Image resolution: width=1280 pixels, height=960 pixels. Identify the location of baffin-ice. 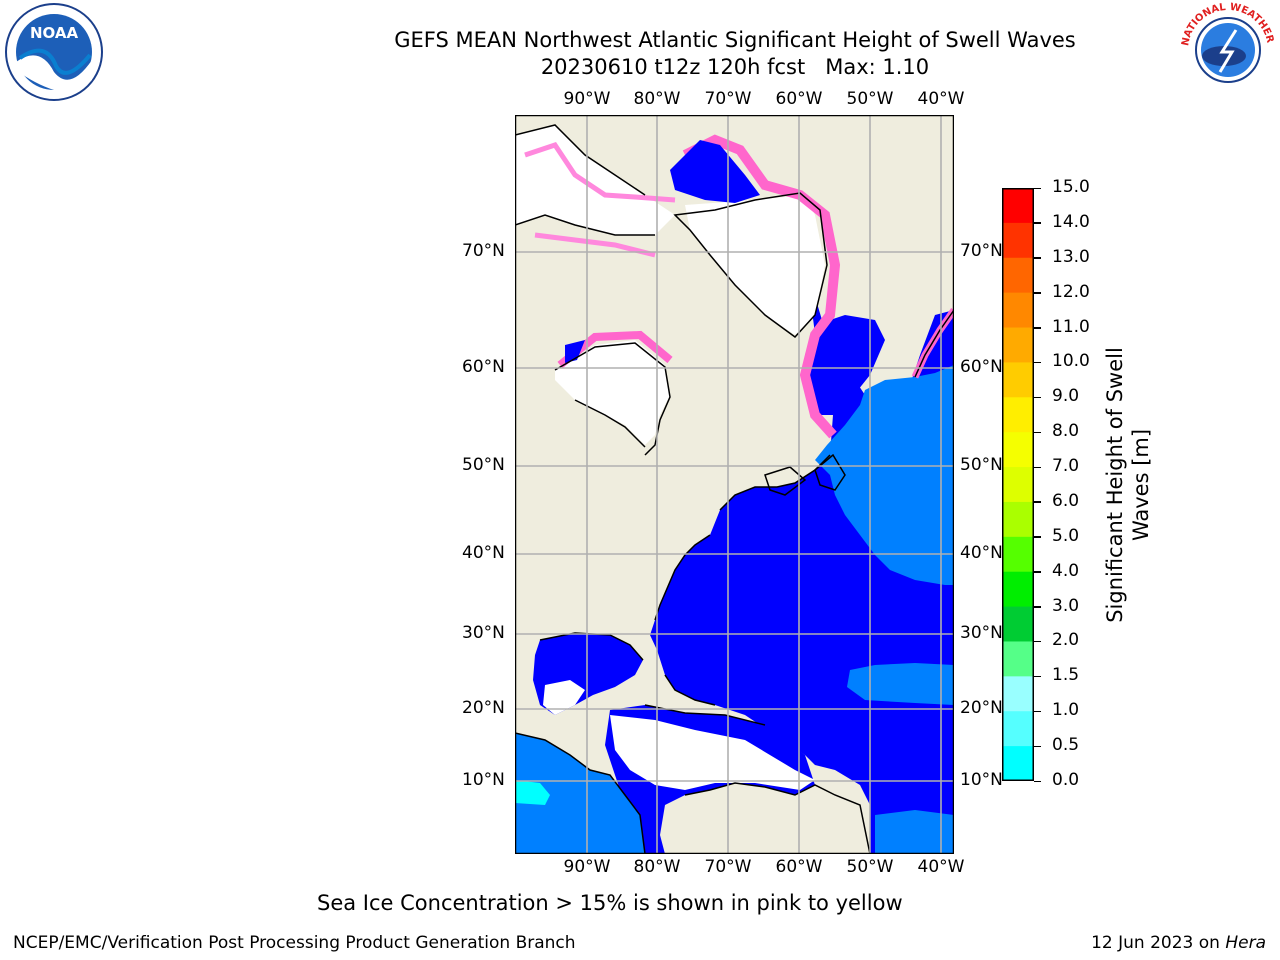
(755, 265).